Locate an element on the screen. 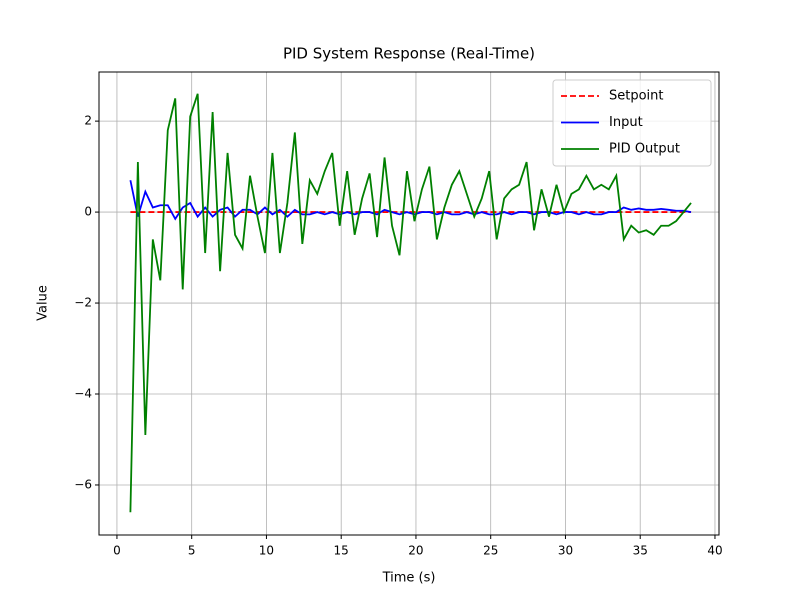  x-tick-label: 15 is located at coordinates (341, 551).